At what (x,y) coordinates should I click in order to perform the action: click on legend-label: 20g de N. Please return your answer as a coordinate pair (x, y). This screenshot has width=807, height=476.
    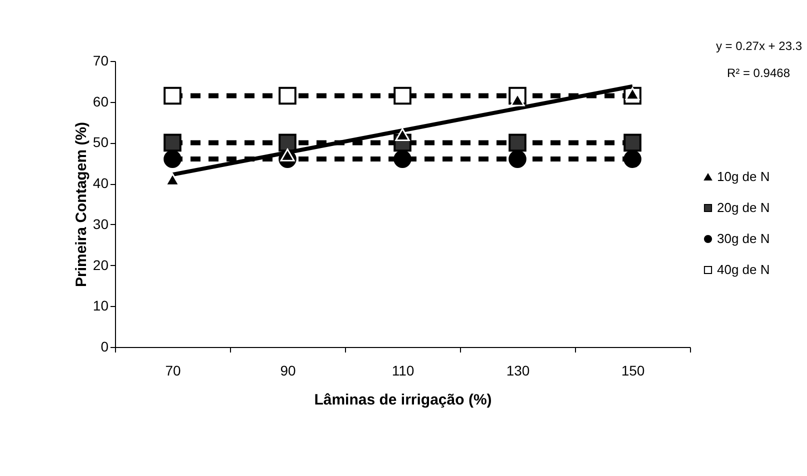
    Looking at the image, I should click on (743, 207).